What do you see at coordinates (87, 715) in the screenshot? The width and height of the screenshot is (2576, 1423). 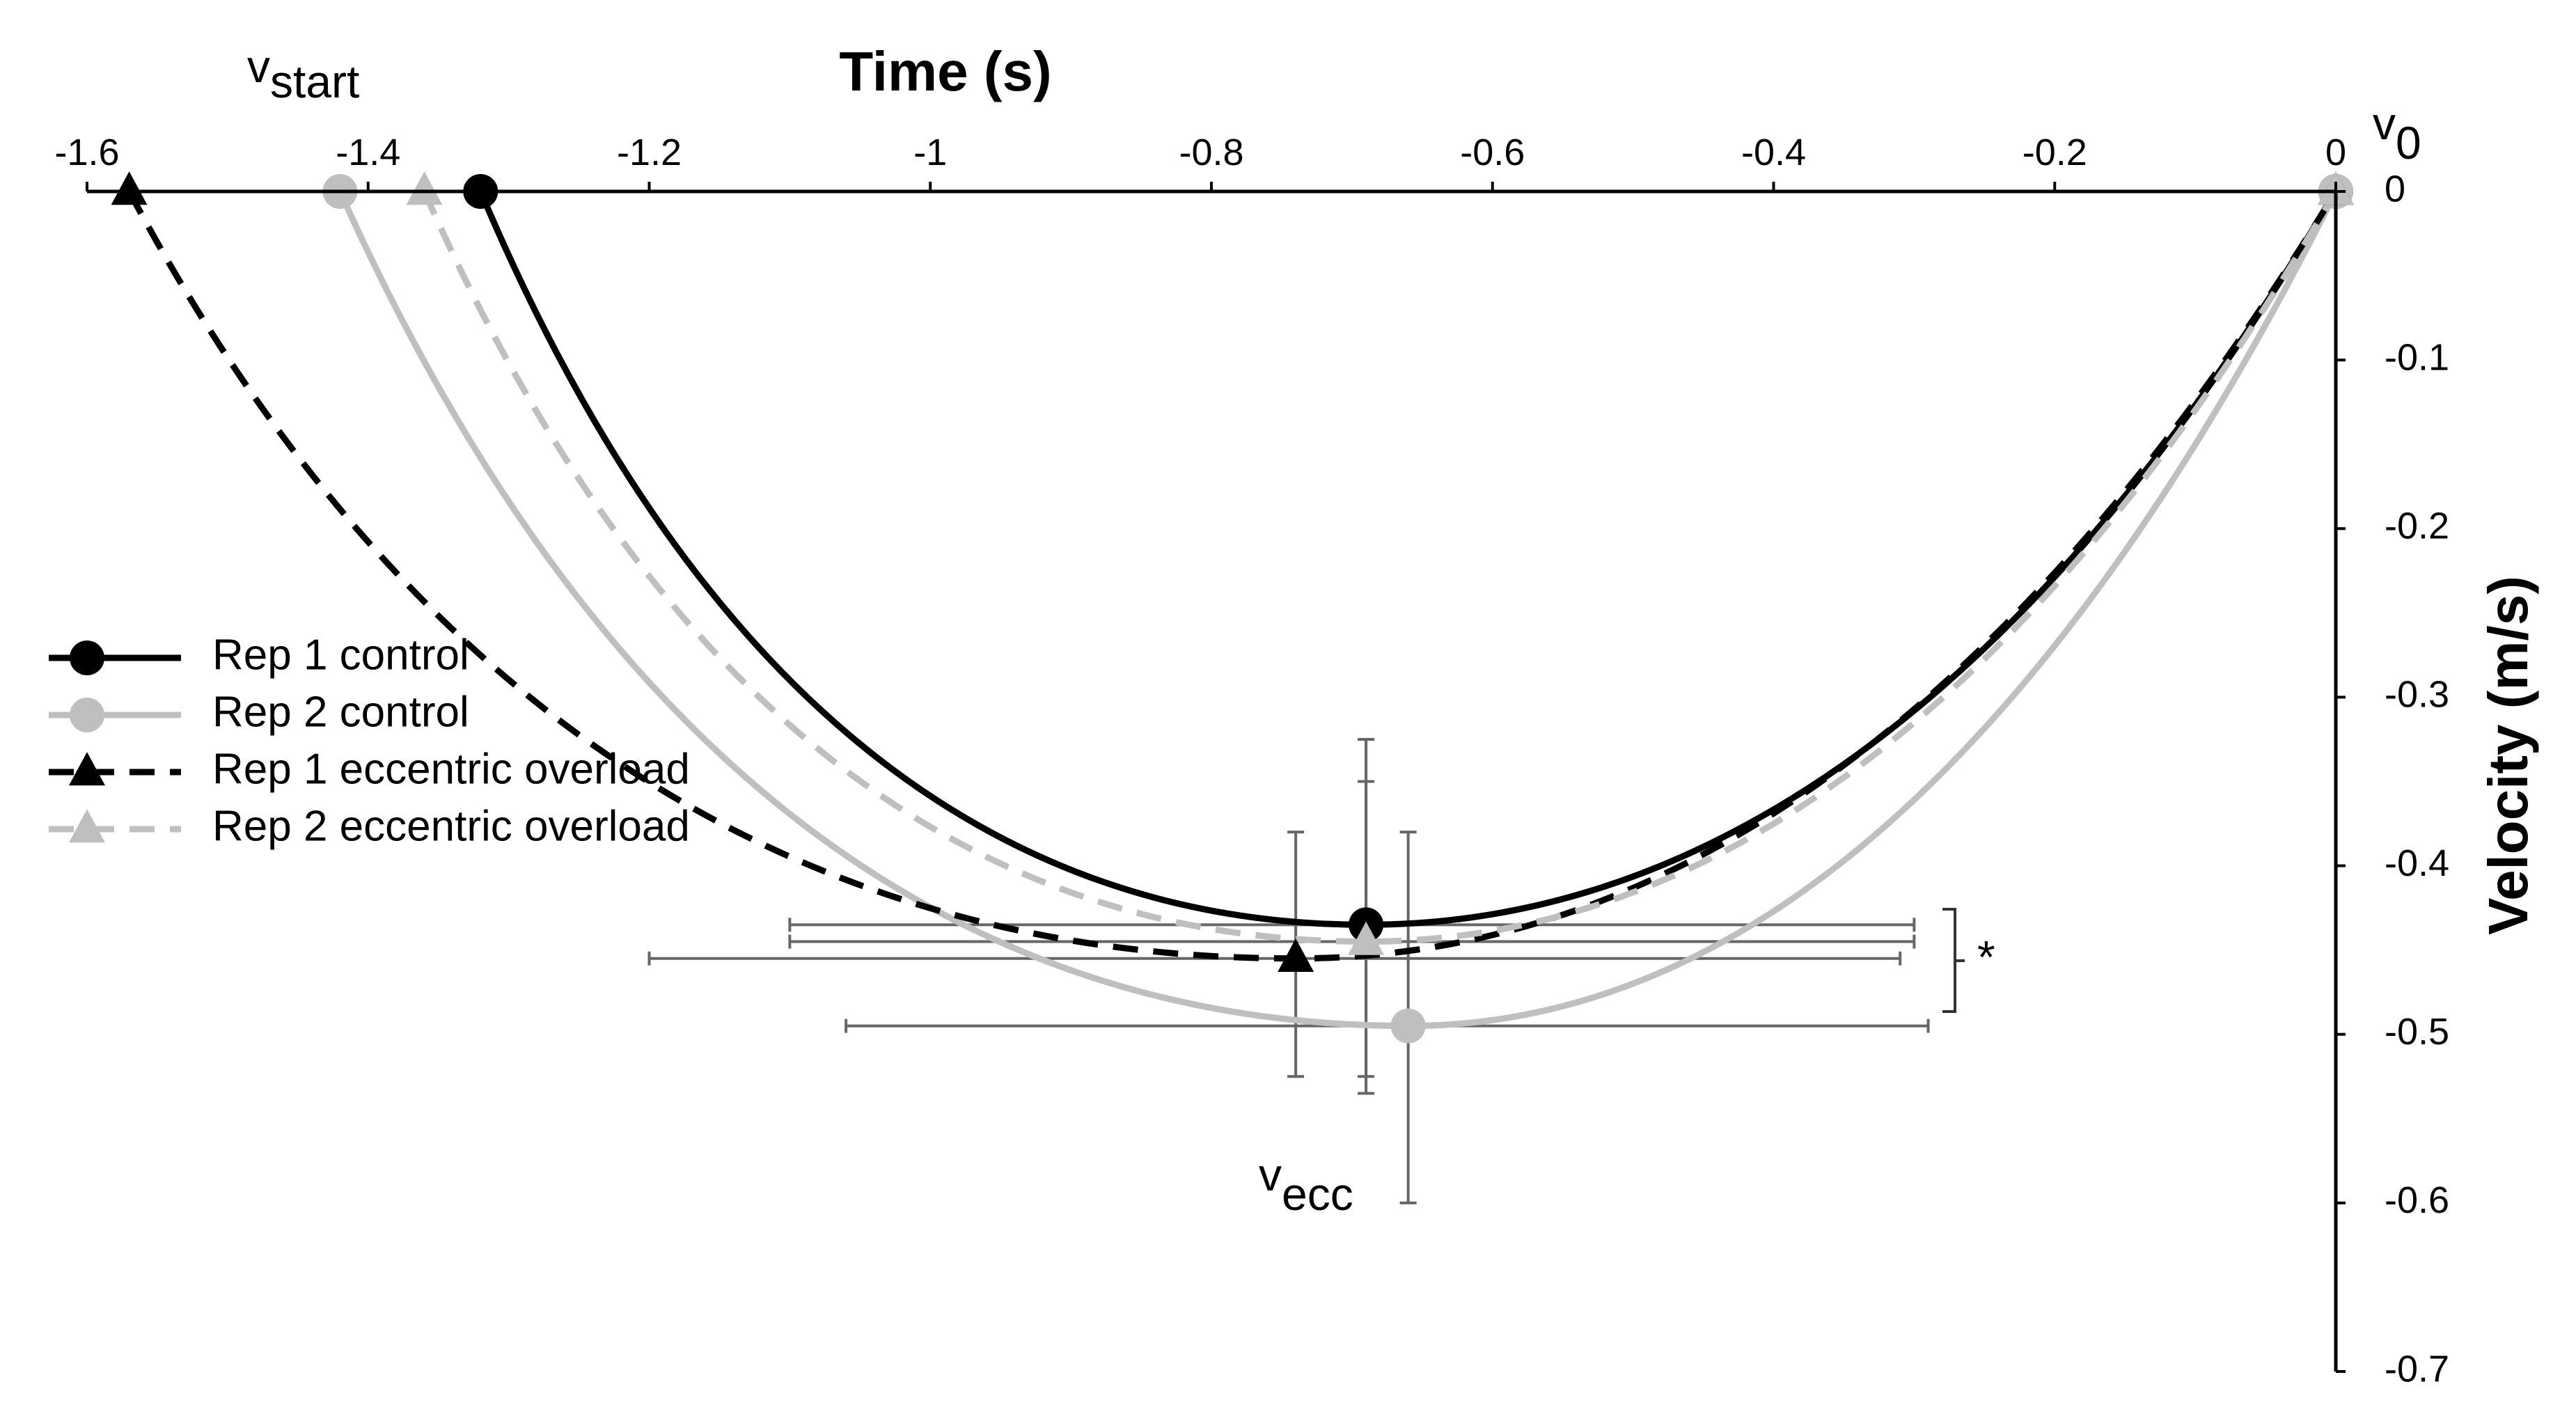 I see `legend-marker-rep-2-control` at bounding box center [87, 715].